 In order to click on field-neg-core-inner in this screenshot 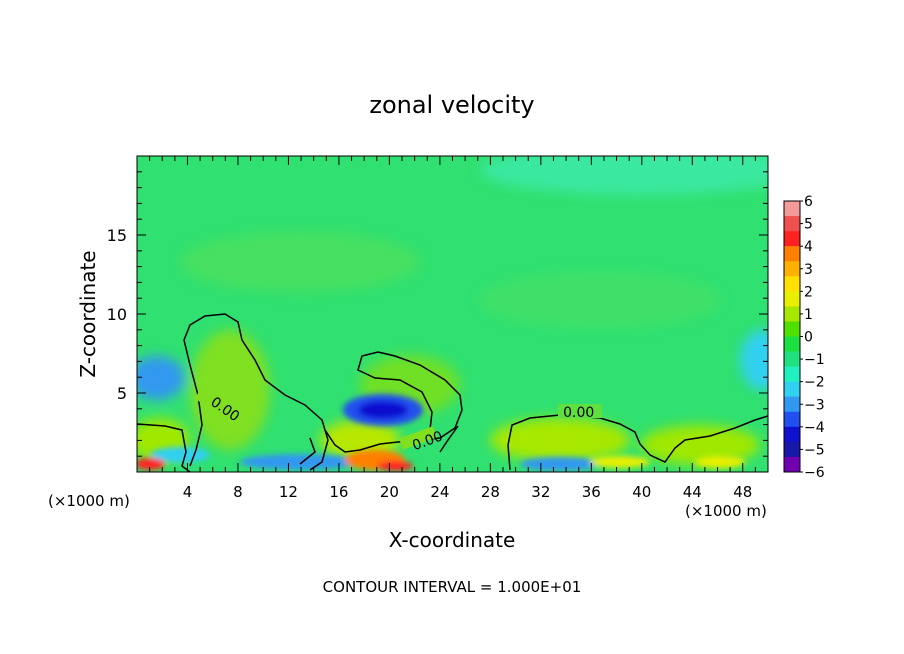, I will do `click(383, 410)`.